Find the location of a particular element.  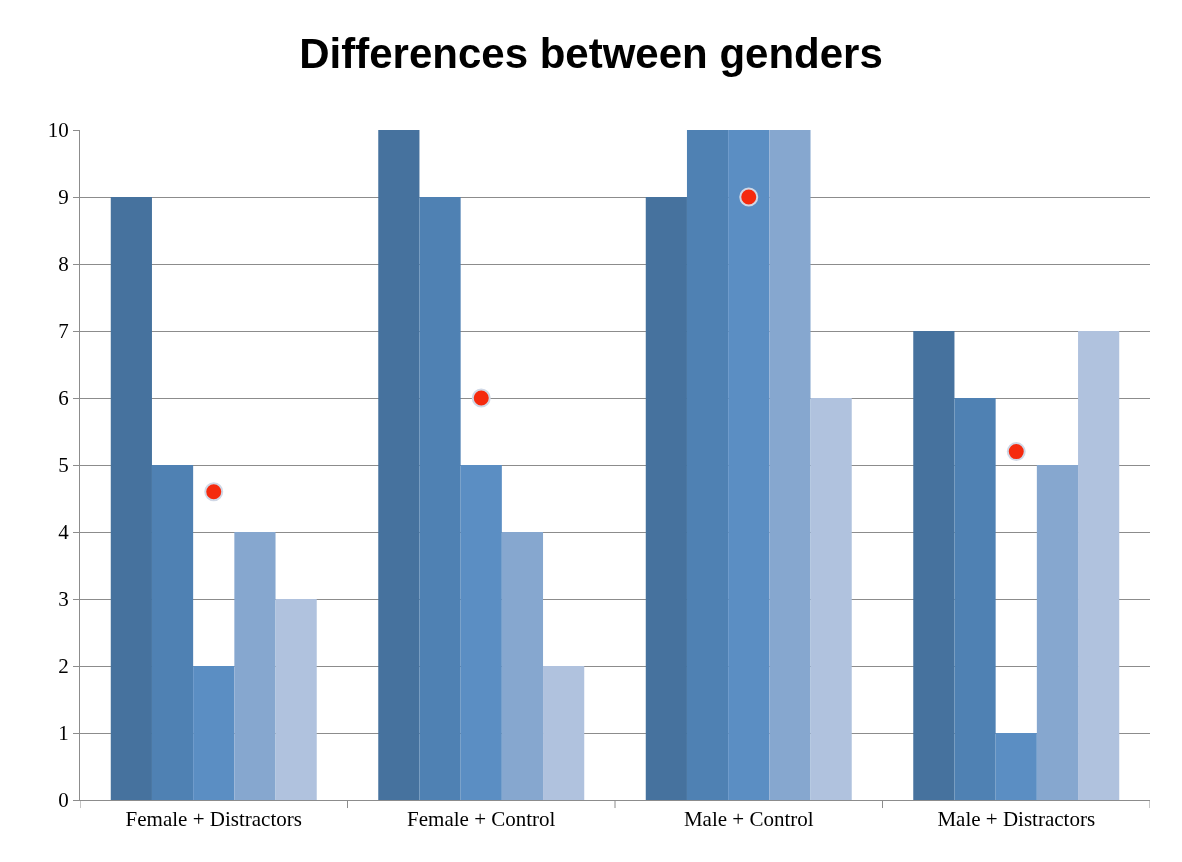

y-tick-label: 8 is located at coordinates (63, 264).